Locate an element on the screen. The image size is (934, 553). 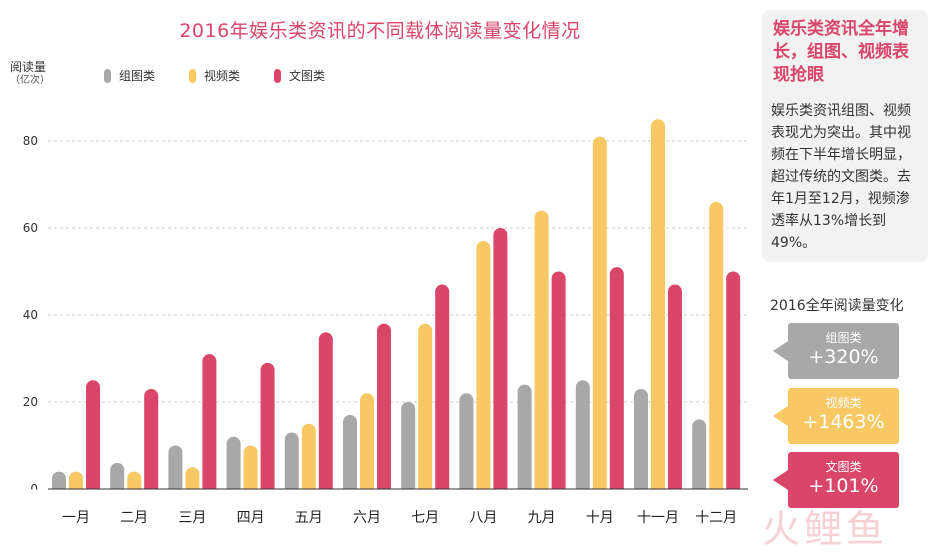
y-tick-label: 20 is located at coordinates (30, 402).